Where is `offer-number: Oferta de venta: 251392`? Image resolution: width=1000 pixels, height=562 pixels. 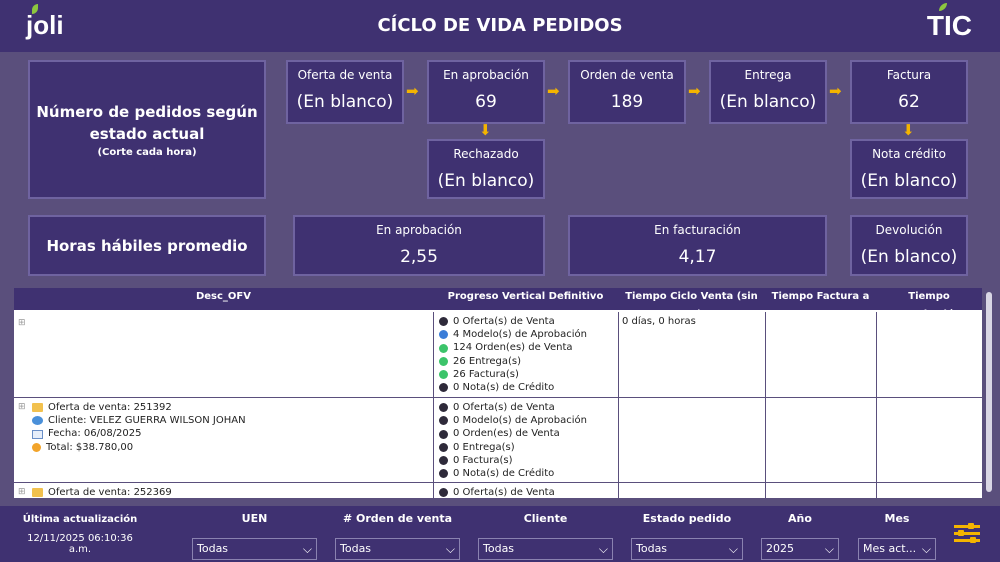
offer-number: Oferta de venta: 251392 is located at coordinates (110, 407).